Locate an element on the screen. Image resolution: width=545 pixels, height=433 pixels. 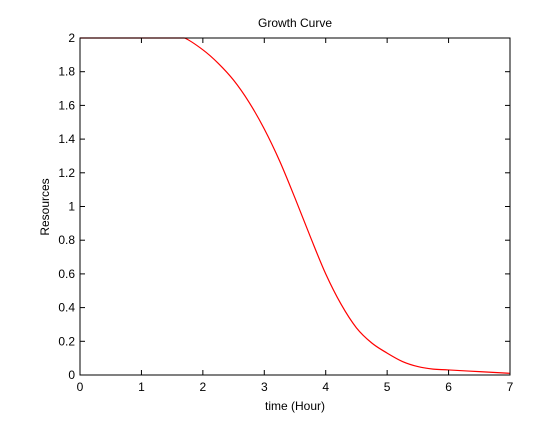
y-tick-label: 1.2 is located at coordinates (66, 173).